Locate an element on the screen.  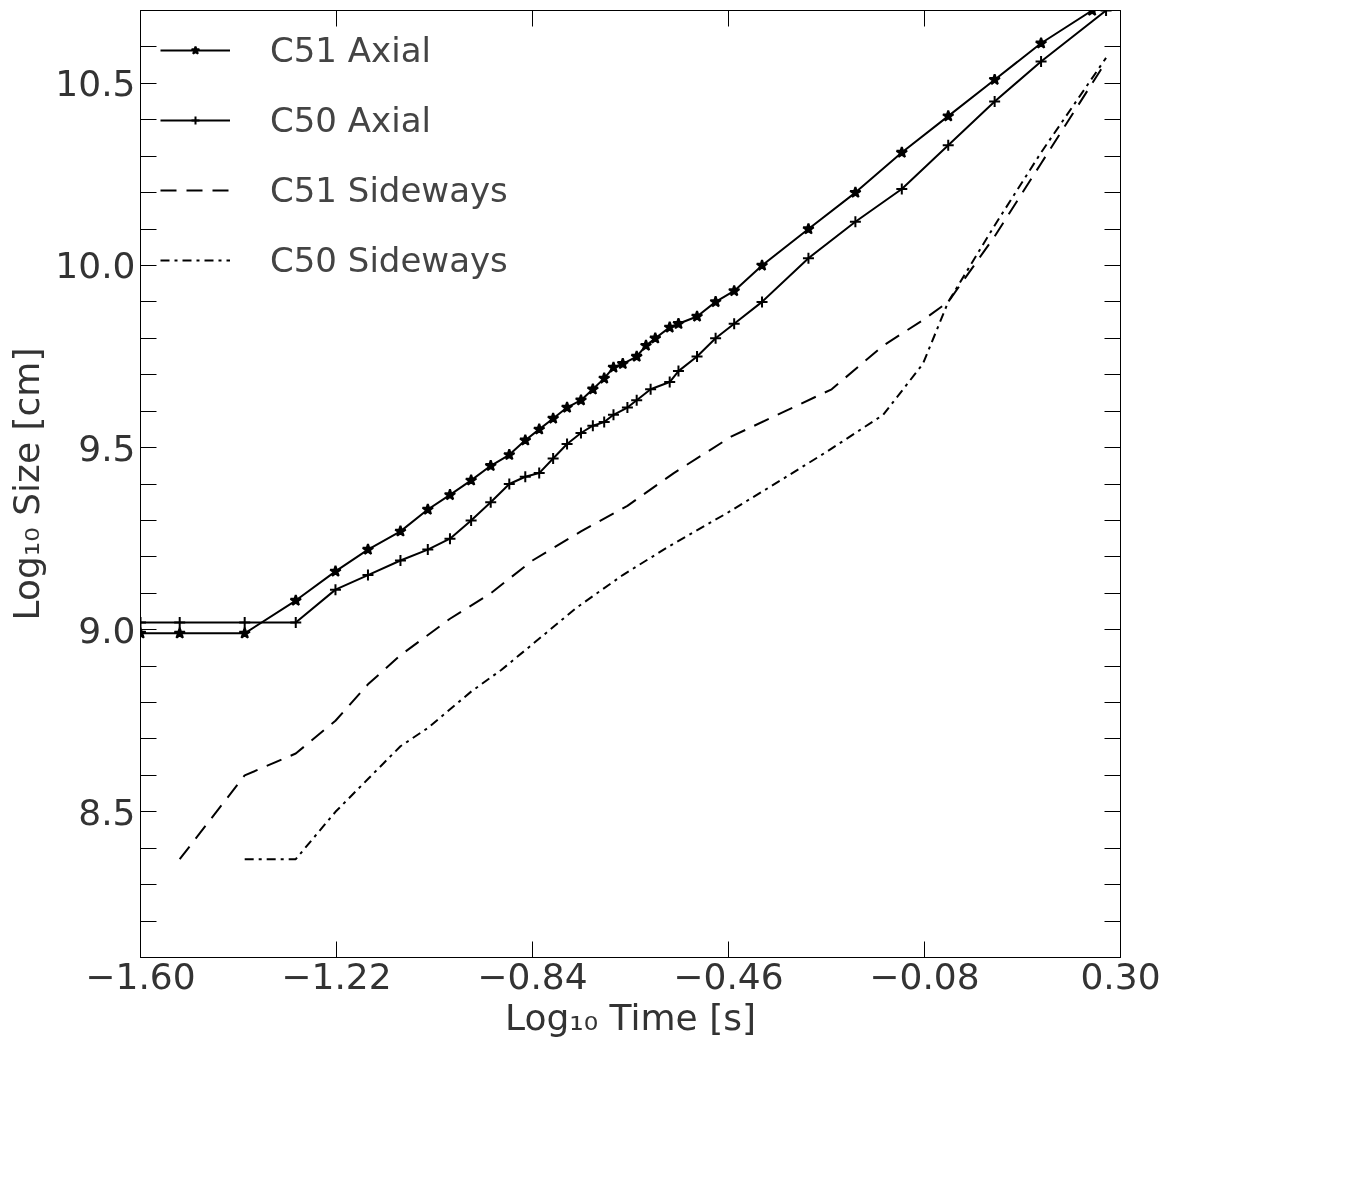
x-tick-label: −1.22 is located at coordinates (336, 976).